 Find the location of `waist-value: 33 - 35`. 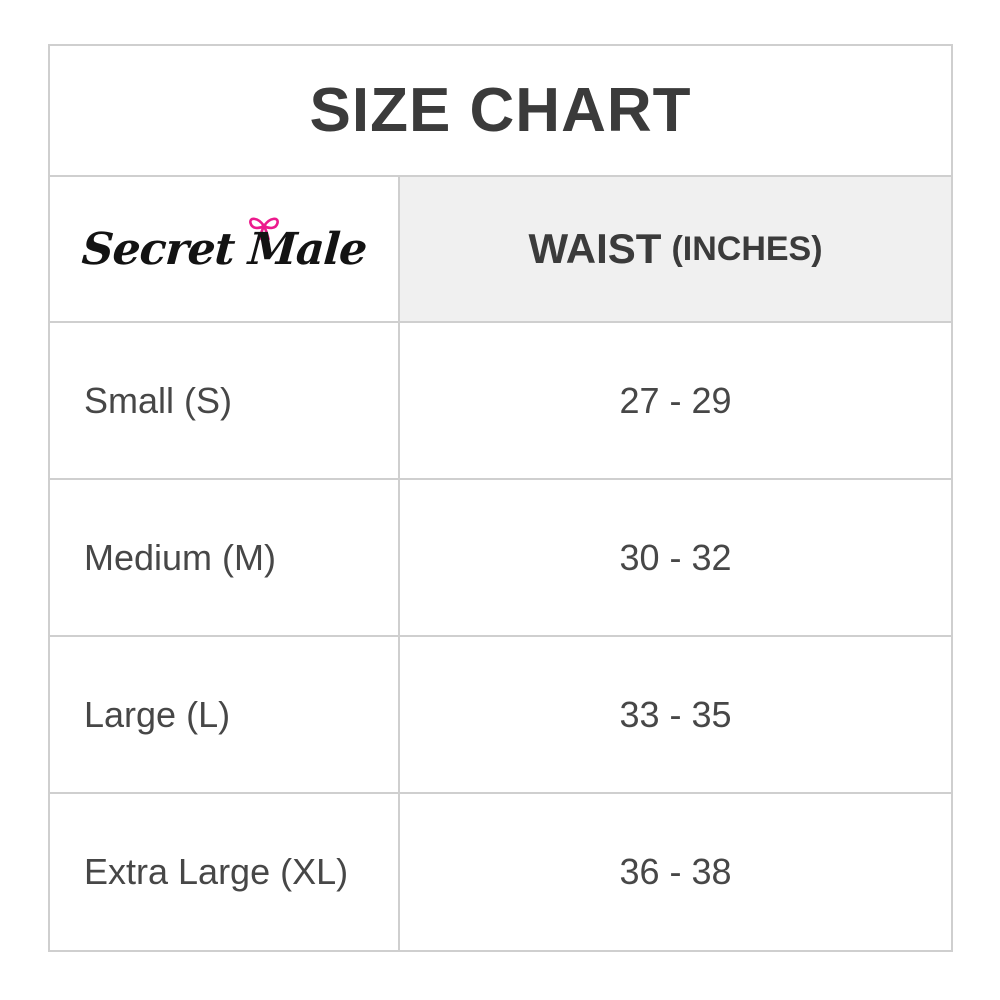

waist-value: 33 - 35 is located at coordinates (675, 714).